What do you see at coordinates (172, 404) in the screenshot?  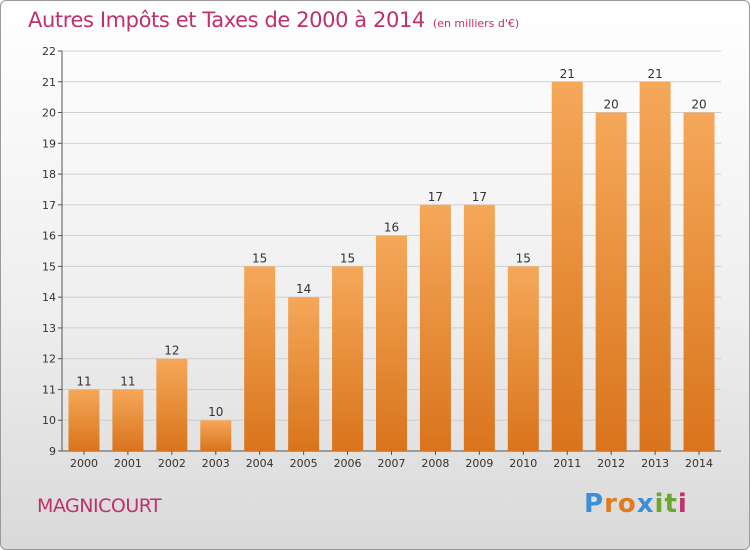 I see `bar-2002` at bounding box center [172, 404].